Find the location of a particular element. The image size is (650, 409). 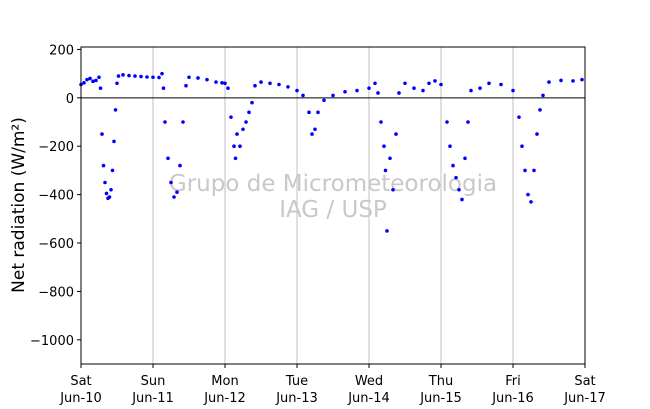

x-tick-date: Jun-13 is located at coordinates (296, 398).